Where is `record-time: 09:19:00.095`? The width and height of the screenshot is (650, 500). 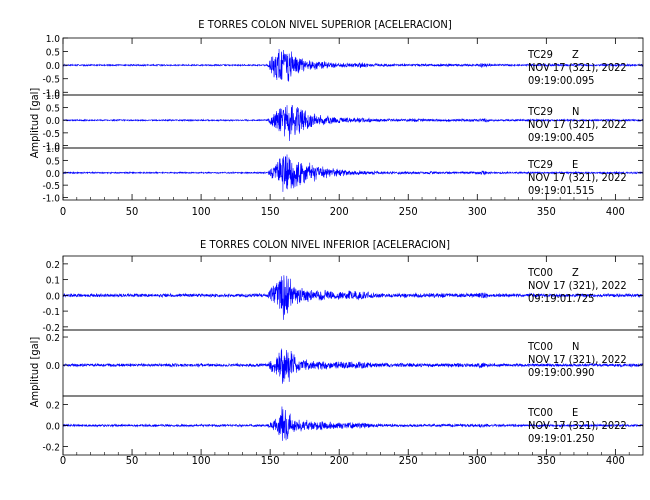
record-time: 09:19:00.095 is located at coordinates (561, 80).